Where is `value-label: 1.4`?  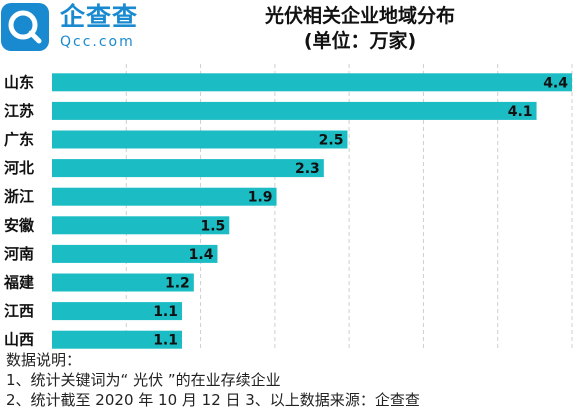 value-label: 1.4 is located at coordinates (201, 255).